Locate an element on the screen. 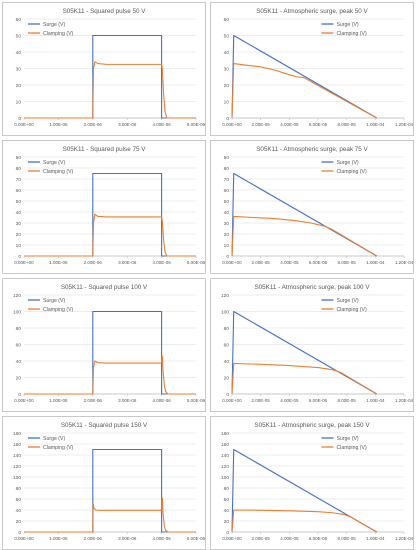 This screenshot has width=417, height=550. y-tick-label: 10 is located at coordinates (227, 246).